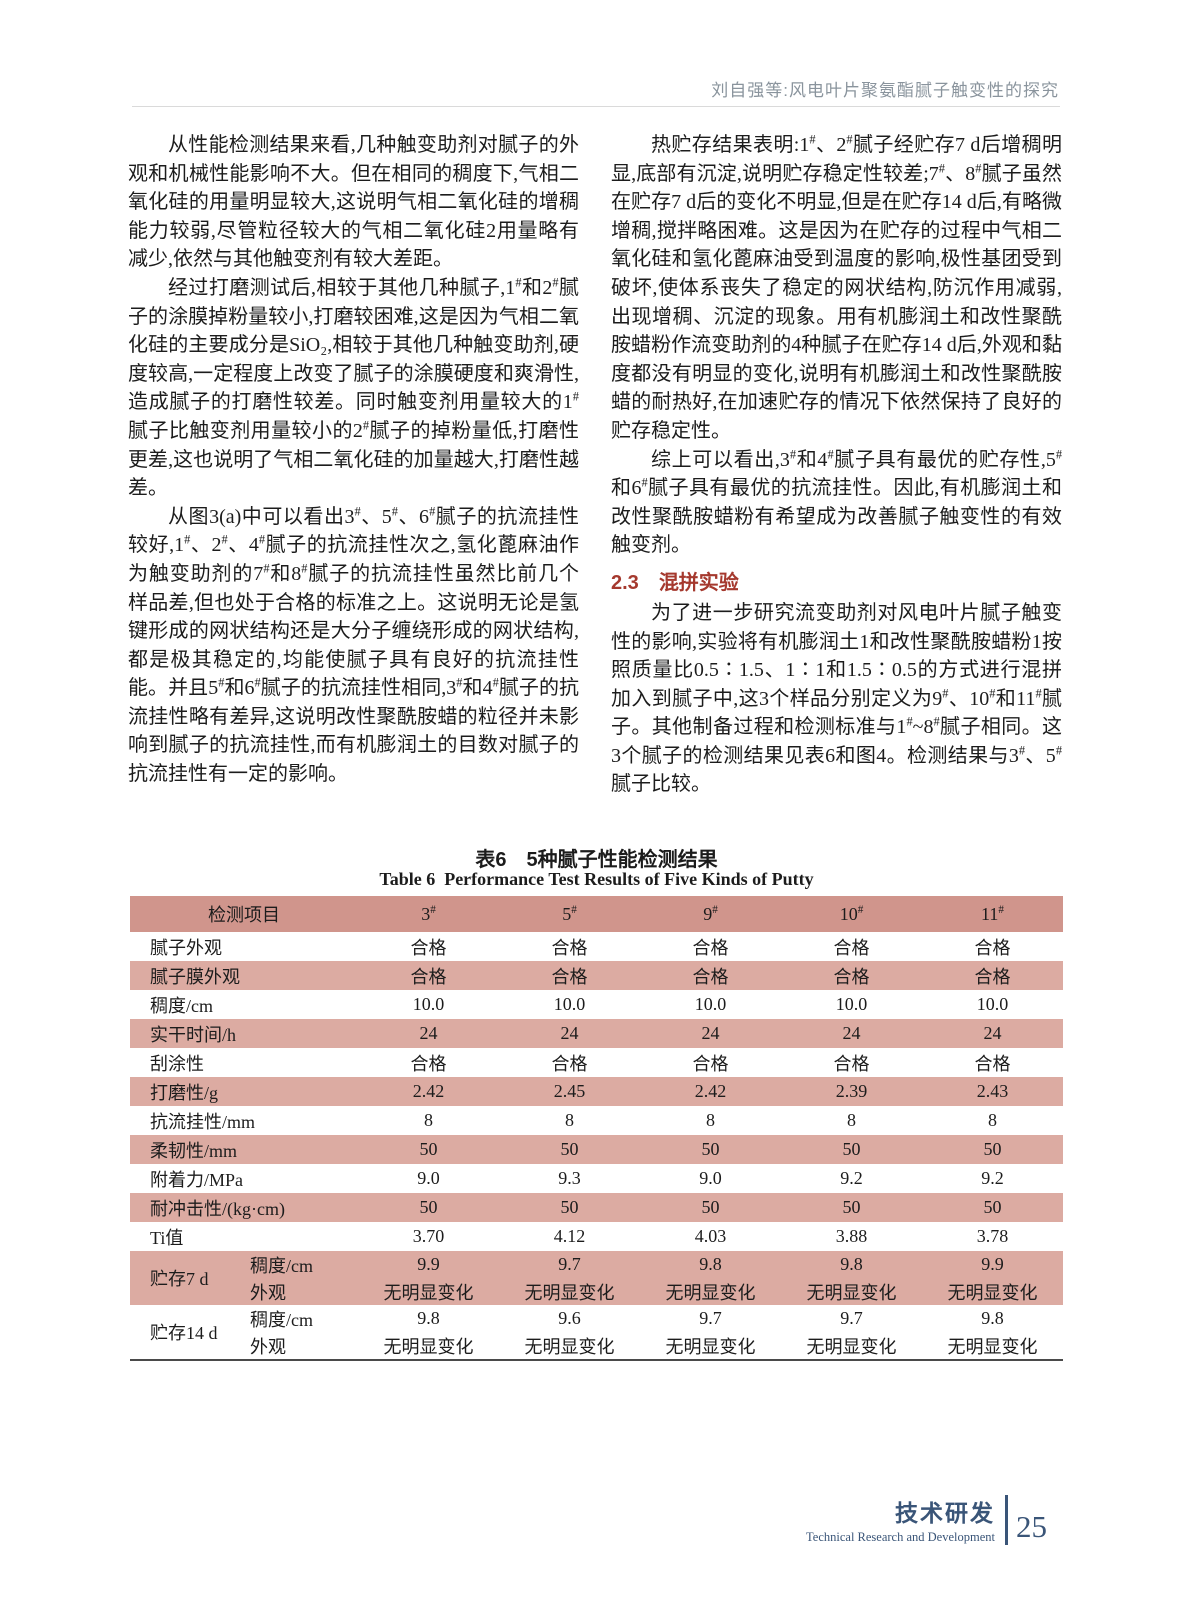 Image resolution: width=1187 pixels, height=1600 pixels. I want to click on cell: 9.7, so click(710, 1318).